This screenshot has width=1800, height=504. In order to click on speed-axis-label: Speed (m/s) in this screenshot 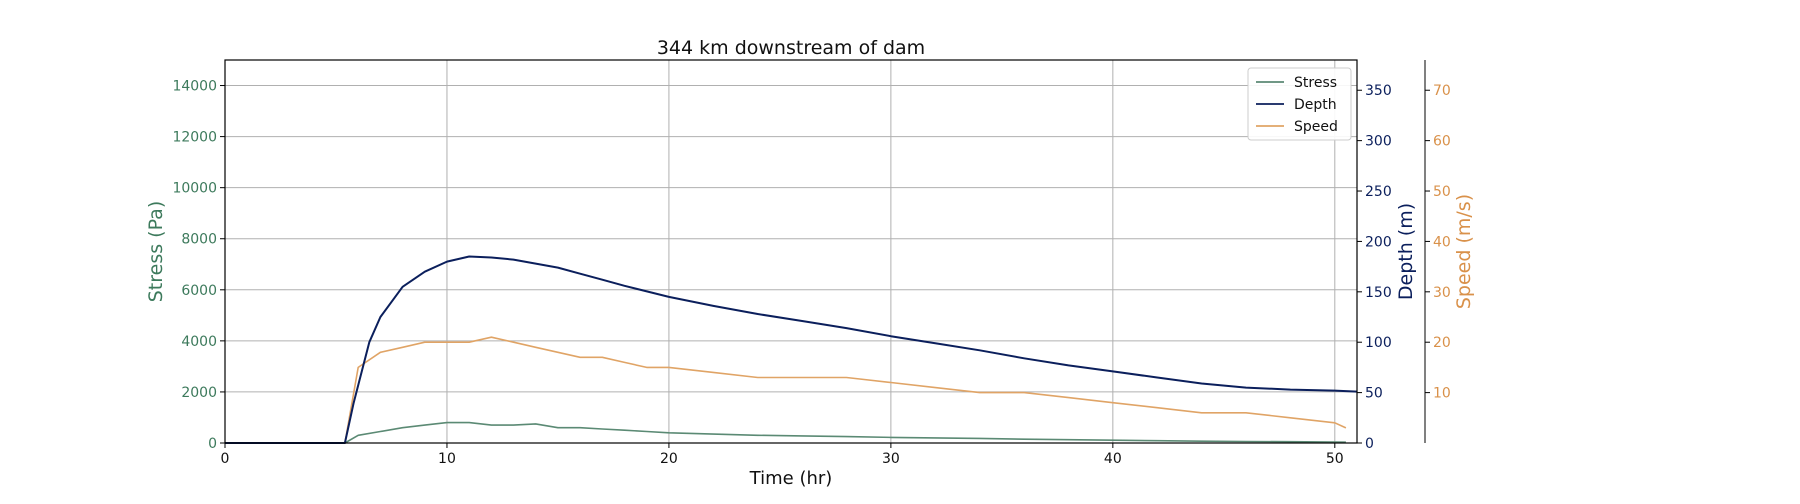, I will do `click(1464, 251)`.